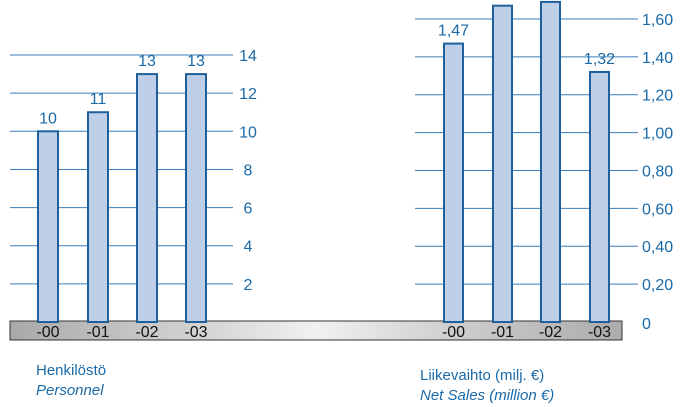  Describe the element at coordinates (657, 247) in the screenshot. I see `net-sales-ytick-label: 0,40` at that location.